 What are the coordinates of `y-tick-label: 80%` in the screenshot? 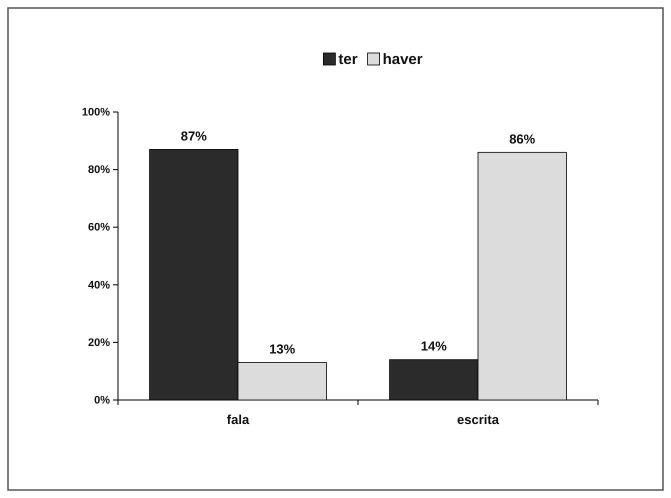 It's located at (99, 170).